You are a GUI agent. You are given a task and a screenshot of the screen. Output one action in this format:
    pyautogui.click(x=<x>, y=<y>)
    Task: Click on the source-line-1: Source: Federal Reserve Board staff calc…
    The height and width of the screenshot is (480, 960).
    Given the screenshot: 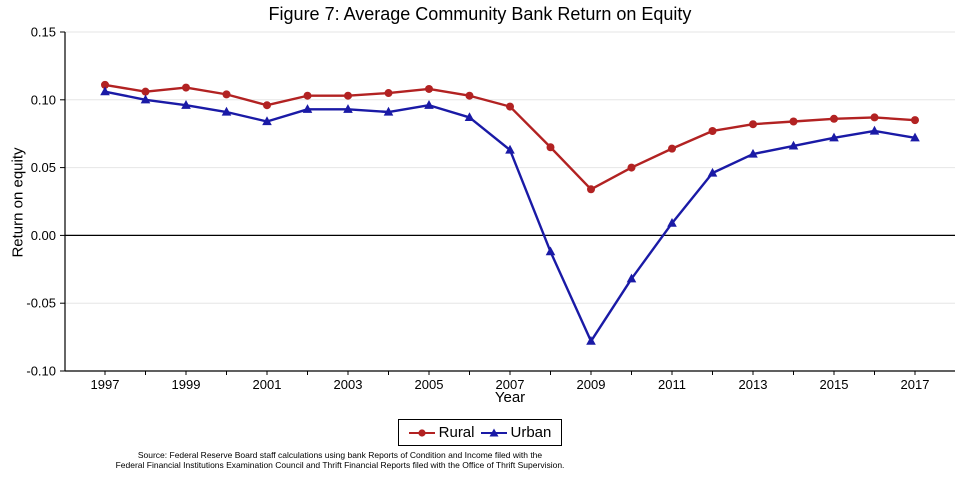 What is the action you would take?
    pyautogui.click(x=340, y=455)
    